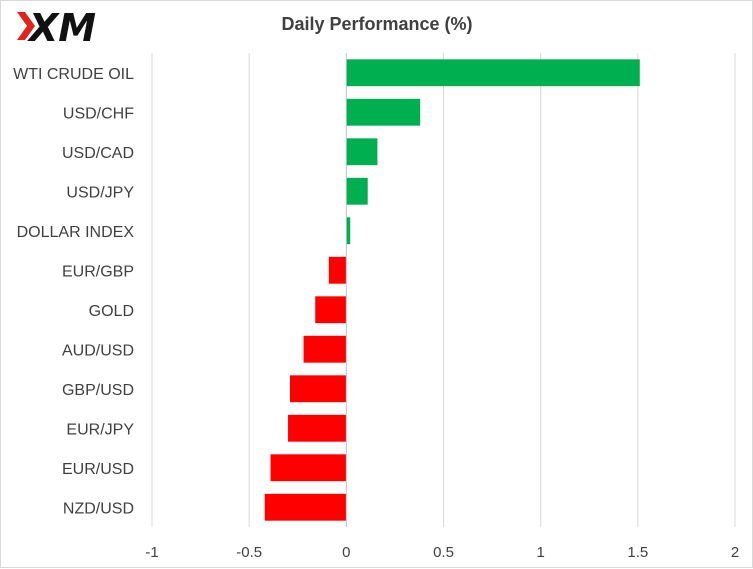  Describe the element at coordinates (151, 552) in the screenshot. I see `x-tick-label: -1` at that location.